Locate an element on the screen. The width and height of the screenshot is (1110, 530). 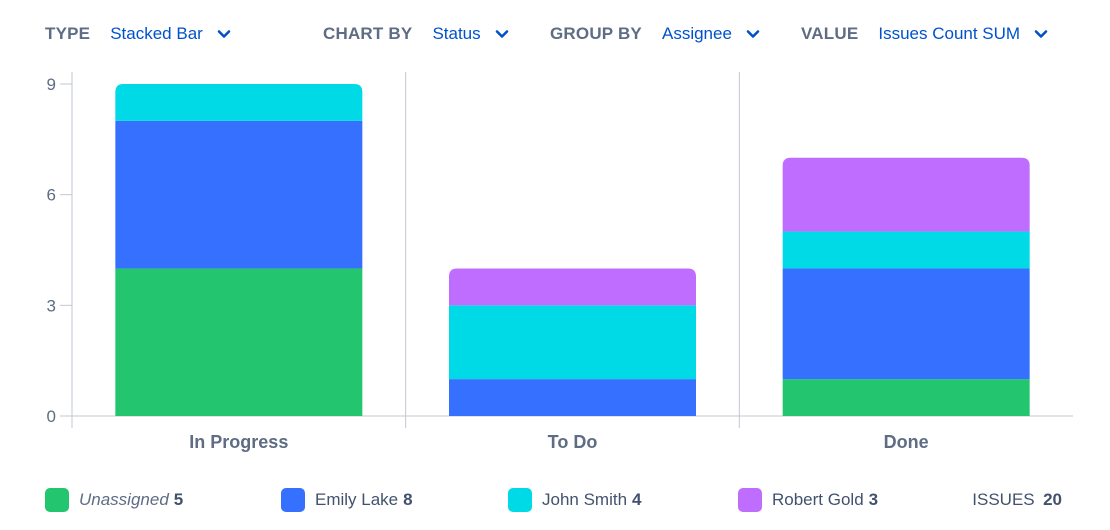
value-control: VALUE Issues Count SUM is located at coordinates (924, 34).